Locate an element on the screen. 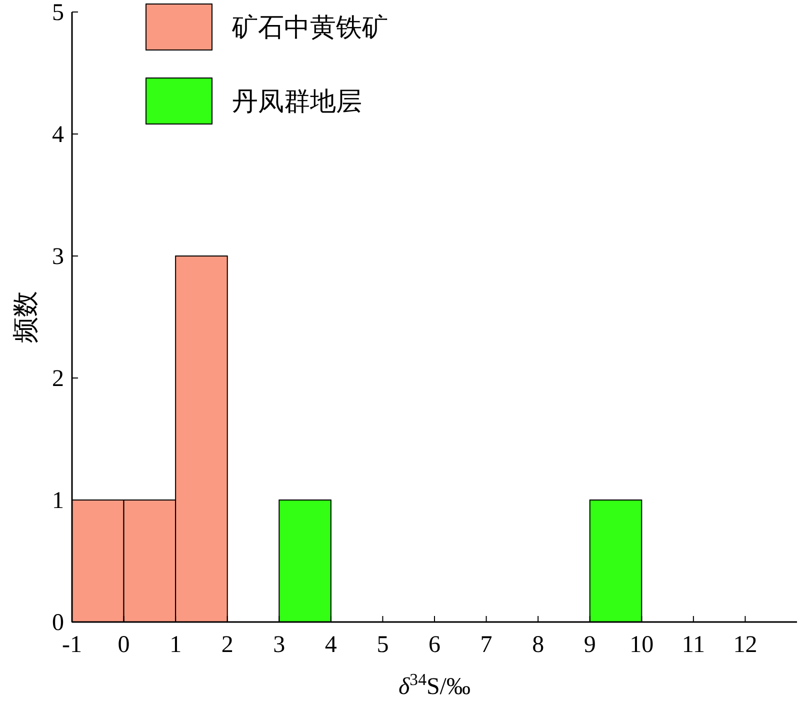  x-tick-label: 5 is located at coordinates (382, 645).